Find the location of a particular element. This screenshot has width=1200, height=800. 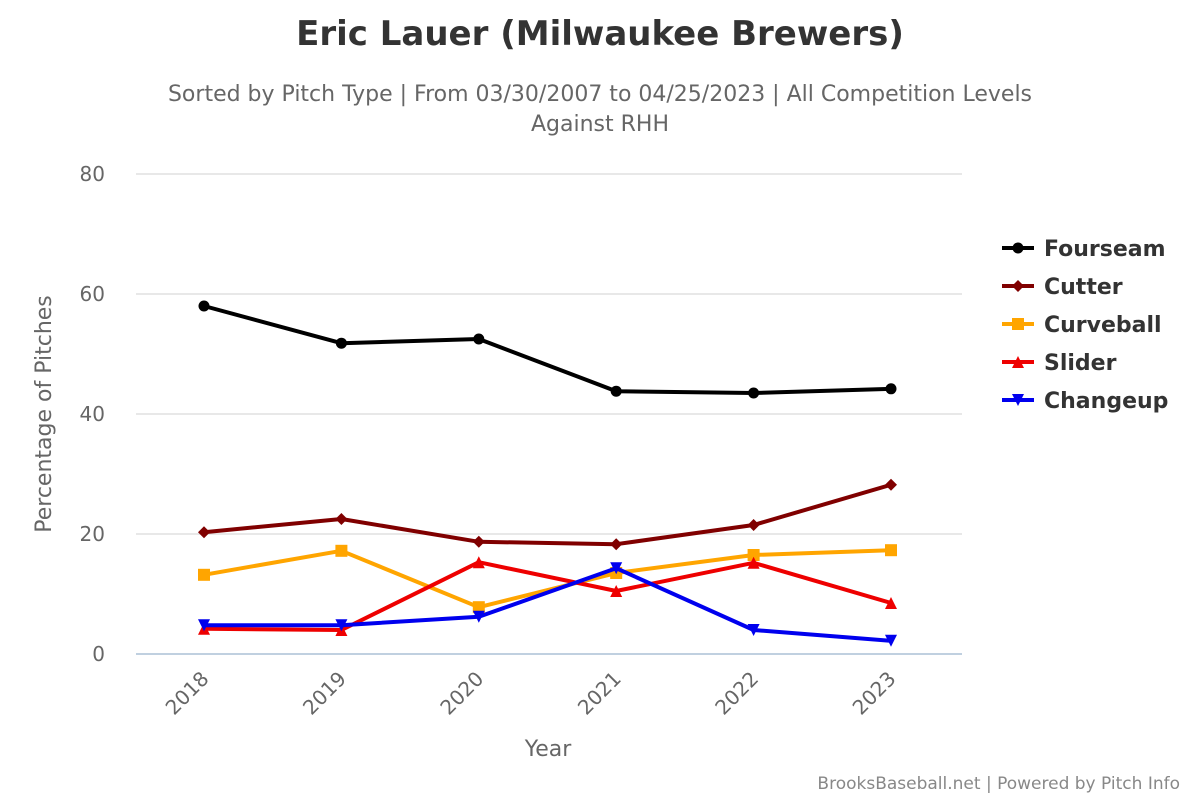

chart-title: Eric Lauer (Milwaukee Brewers) is located at coordinates (600, 34).